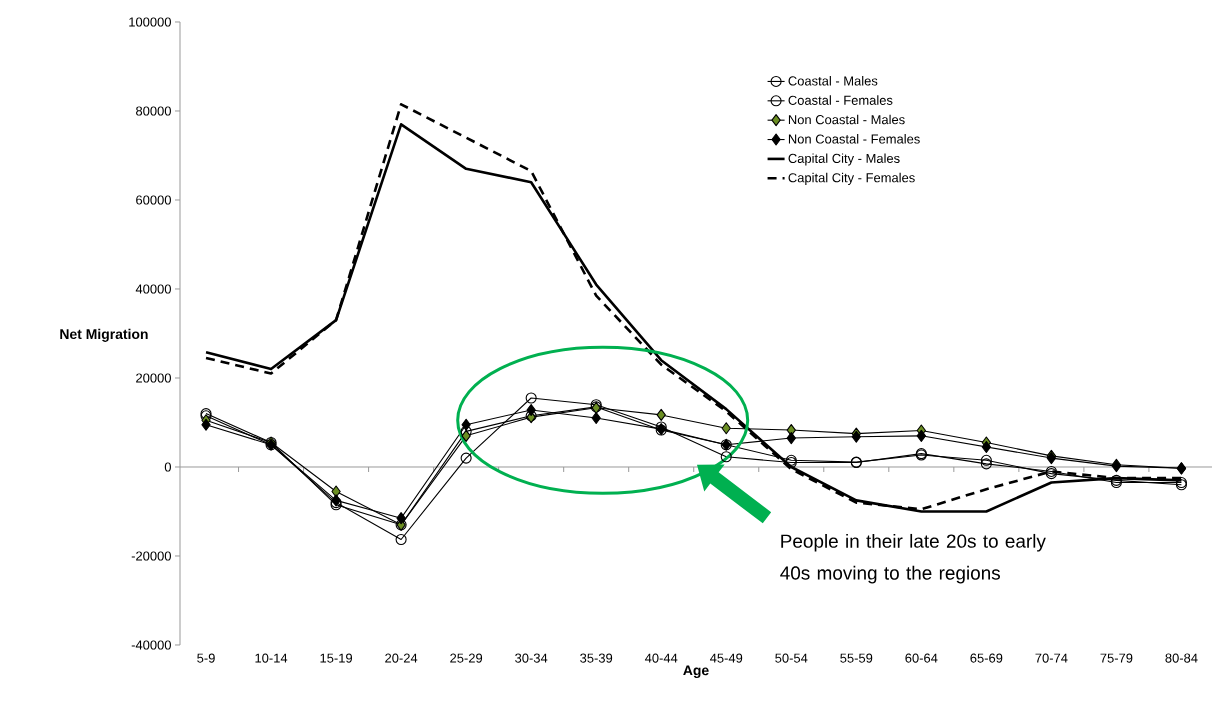 The width and height of the screenshot is (1213, 713). I want to click on y-axis-title: Net Migration, so click(104, 335).